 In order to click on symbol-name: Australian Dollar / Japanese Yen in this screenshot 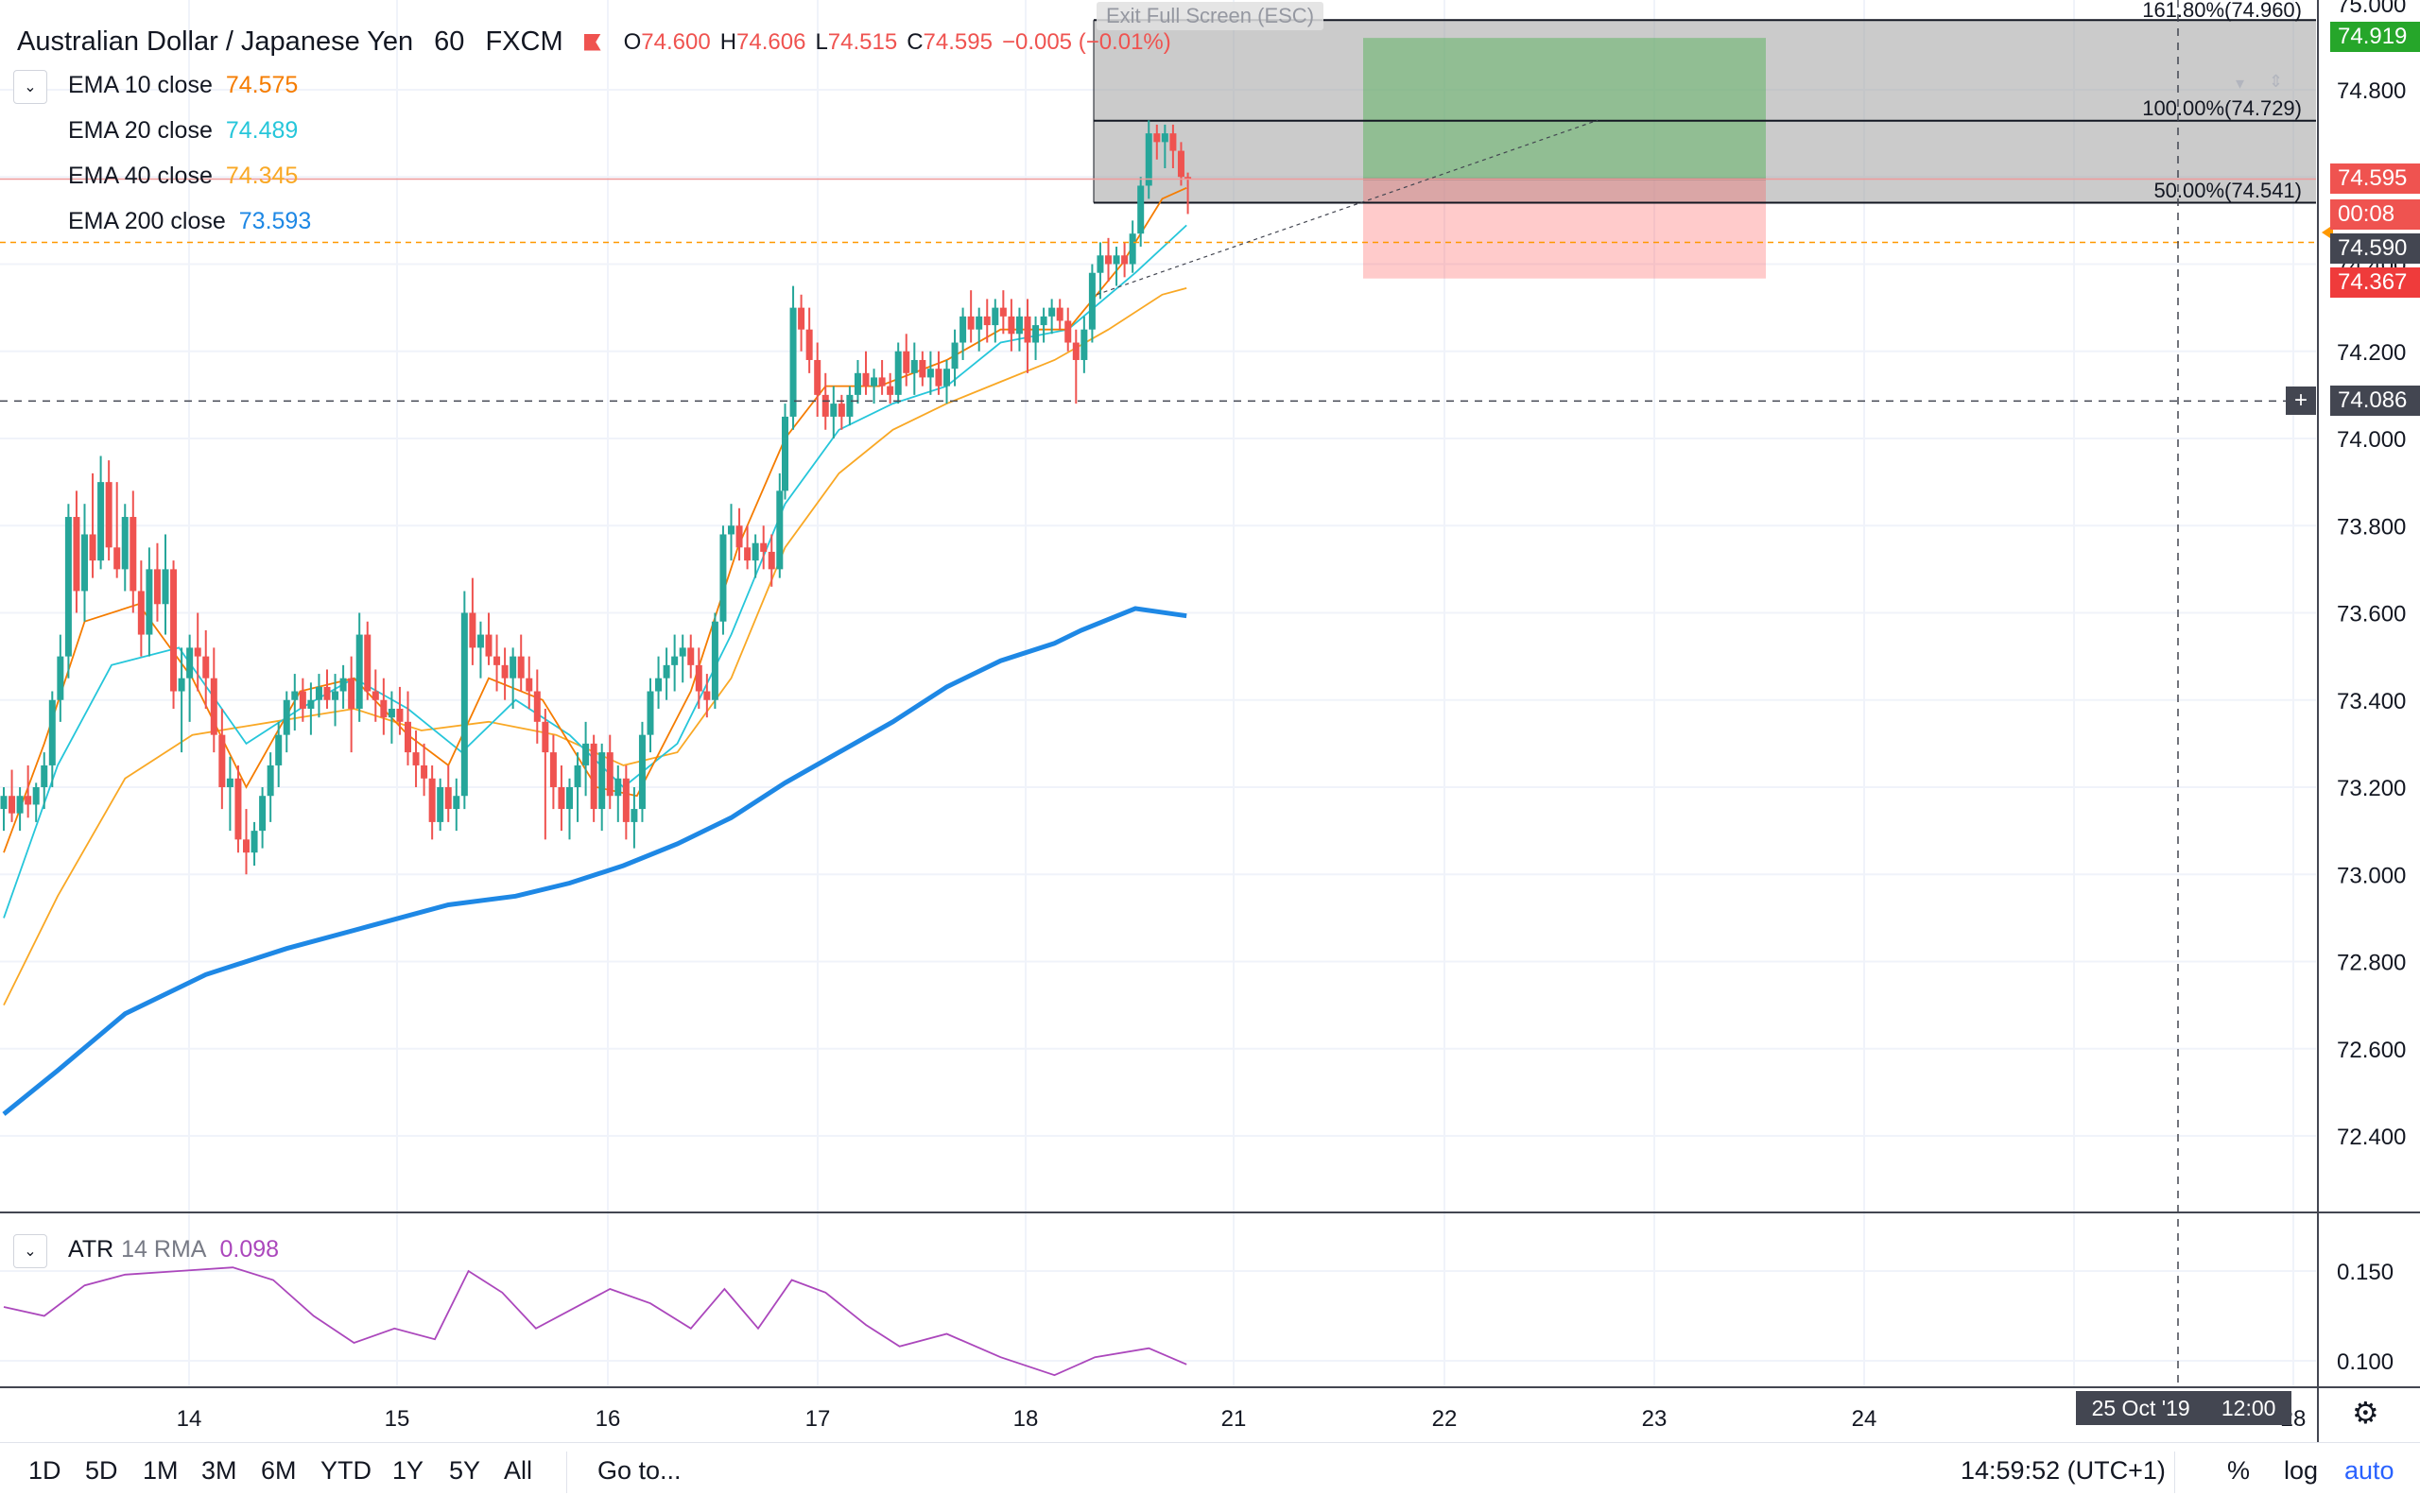, I will do `click(215, 41)`.